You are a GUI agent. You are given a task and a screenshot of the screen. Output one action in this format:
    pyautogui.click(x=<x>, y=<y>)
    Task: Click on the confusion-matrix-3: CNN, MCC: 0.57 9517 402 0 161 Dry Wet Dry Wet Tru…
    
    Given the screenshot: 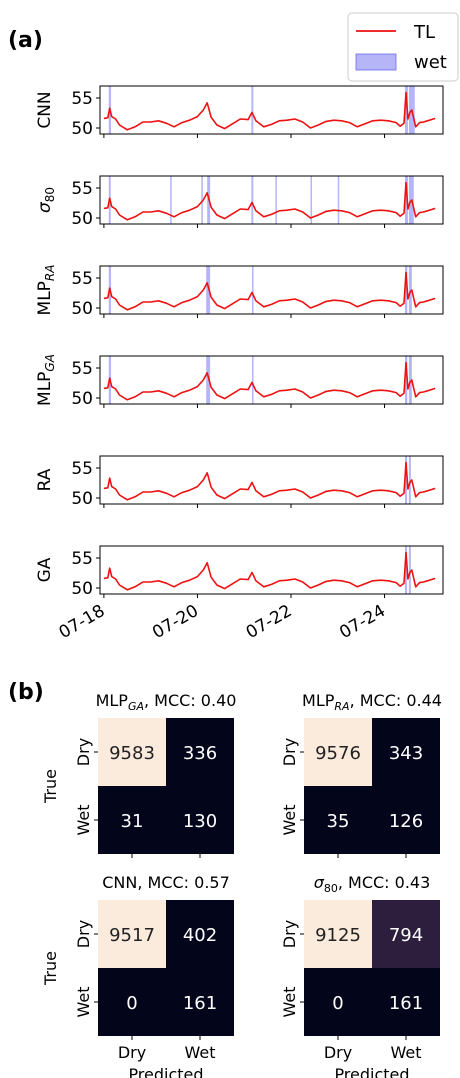 What is the action you would take?
    pyautogui.click(x=137, y=975)
    